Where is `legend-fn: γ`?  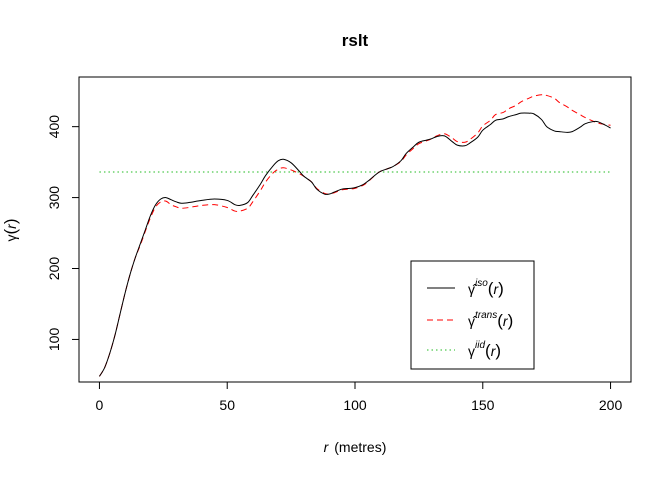
legend-fn: γ is located at coordinates (471, 351).